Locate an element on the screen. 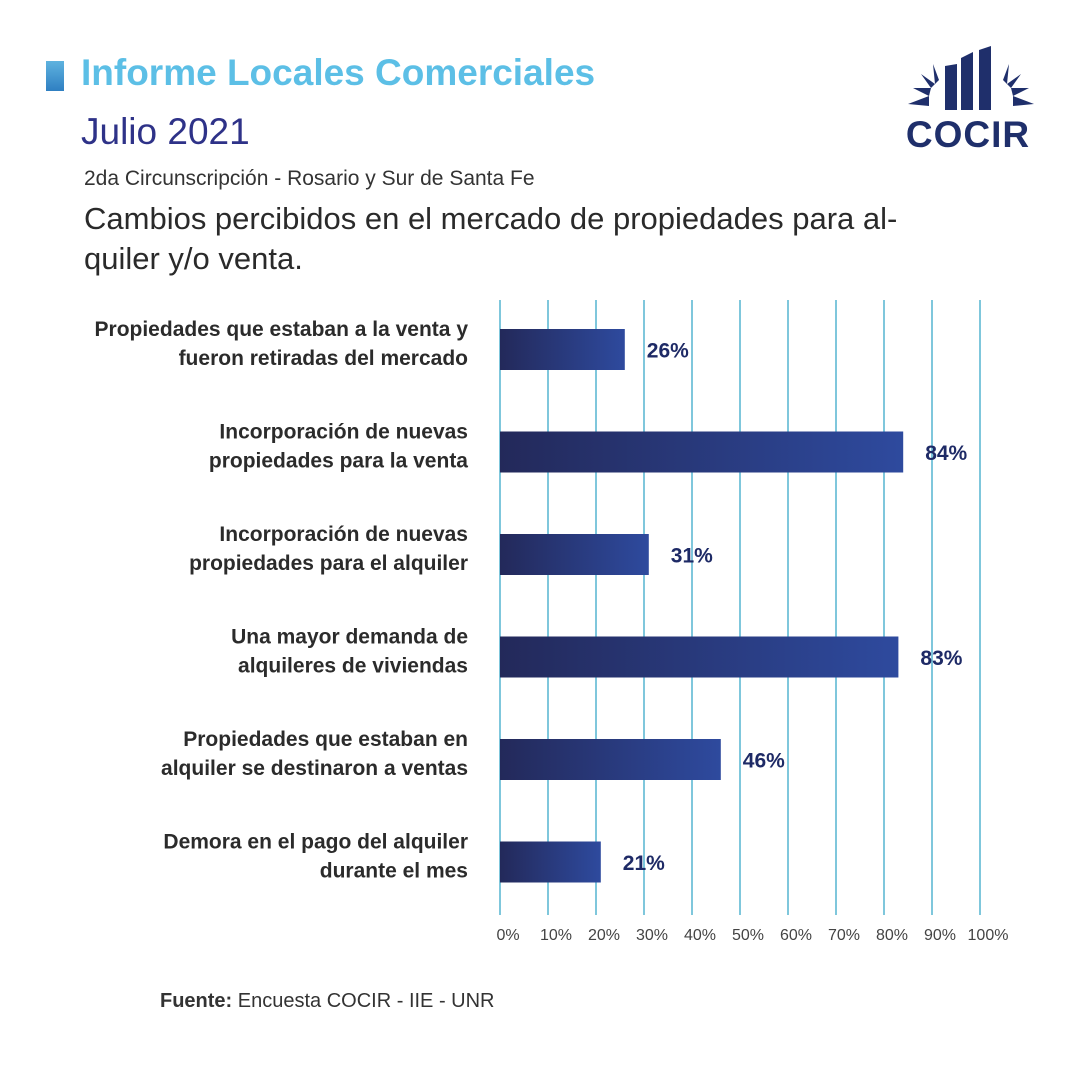 This screenshot has height=1081, width=1081. category-label: alquileres de viviendas is located at coordinates (353, 666).